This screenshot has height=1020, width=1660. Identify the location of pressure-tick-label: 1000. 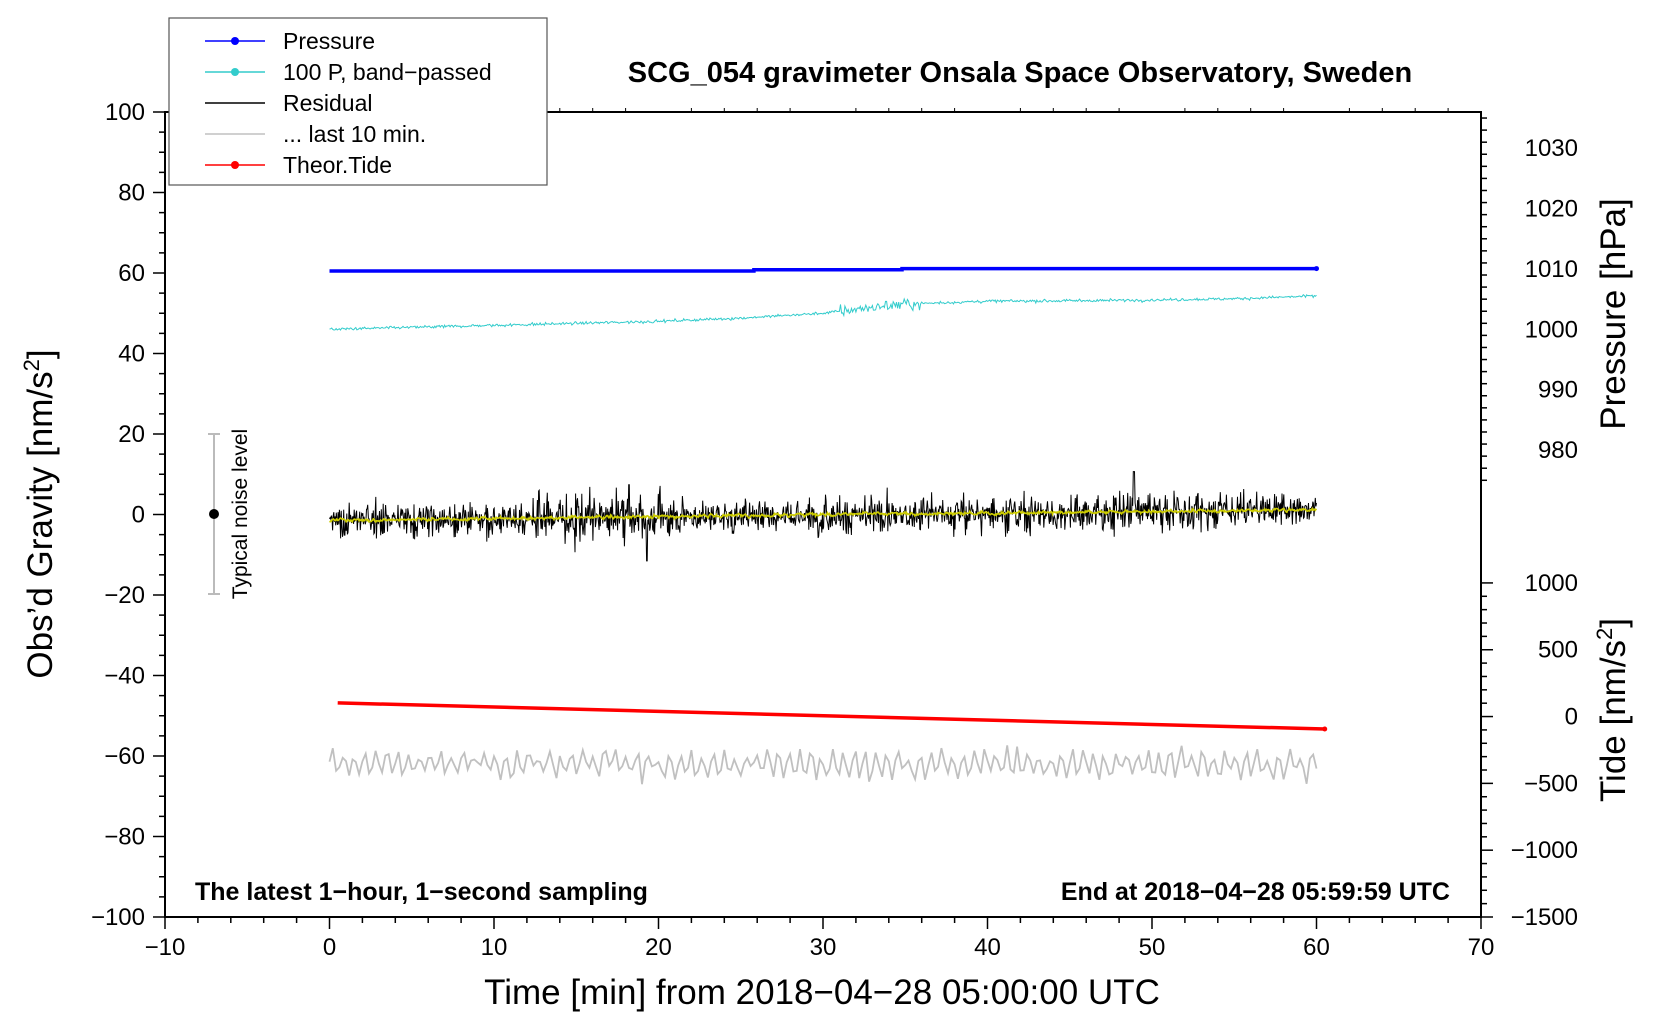
(1551, 329).